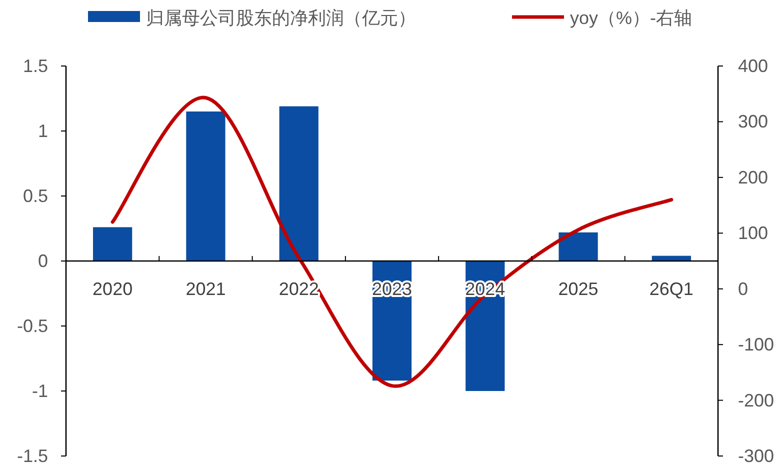  Describe the element at coordinates (753, 177) in the screenshot. I see `y2-tick-label: 200` at that location.